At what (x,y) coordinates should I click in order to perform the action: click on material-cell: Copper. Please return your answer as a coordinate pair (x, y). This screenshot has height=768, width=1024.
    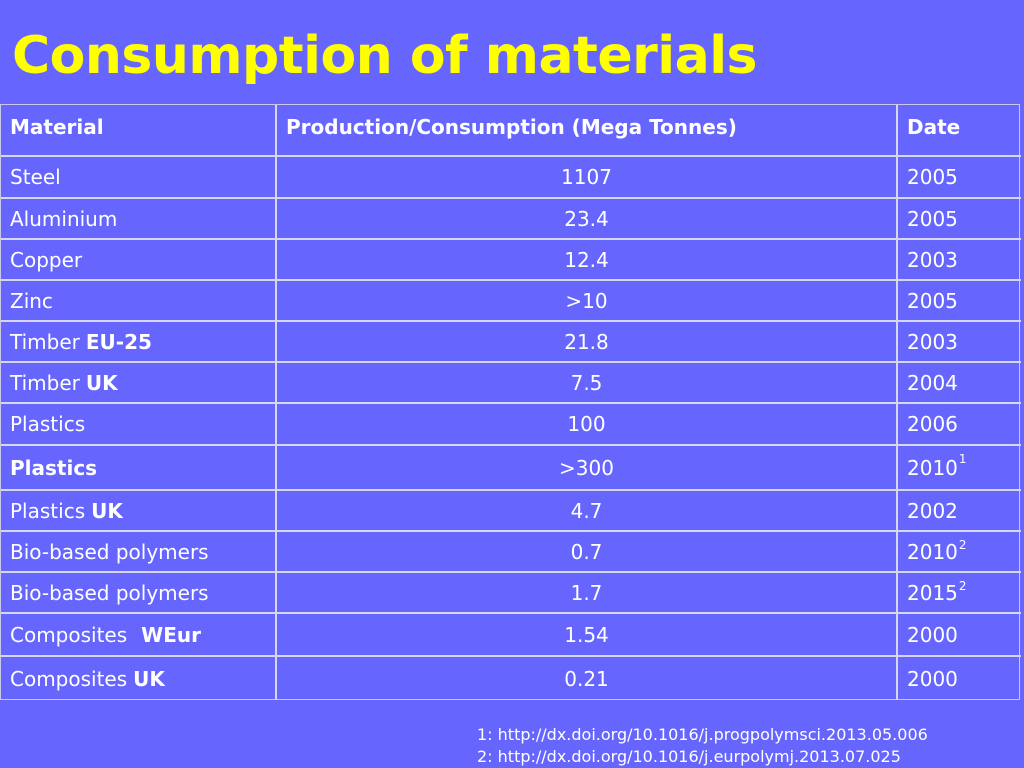
    Looking at the image, I should click on (139, 260).